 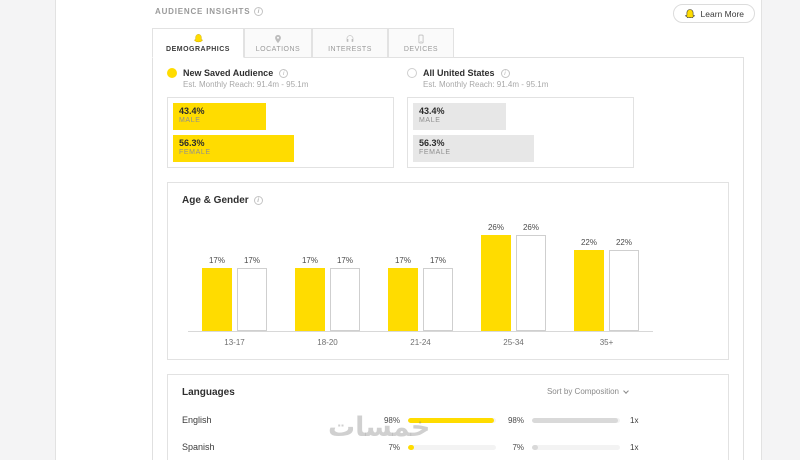 I want to click on tab-bar: DEMOGRAPHICS LOCATIONS INTERESTS DEVICES, so click(x=448, y=43).